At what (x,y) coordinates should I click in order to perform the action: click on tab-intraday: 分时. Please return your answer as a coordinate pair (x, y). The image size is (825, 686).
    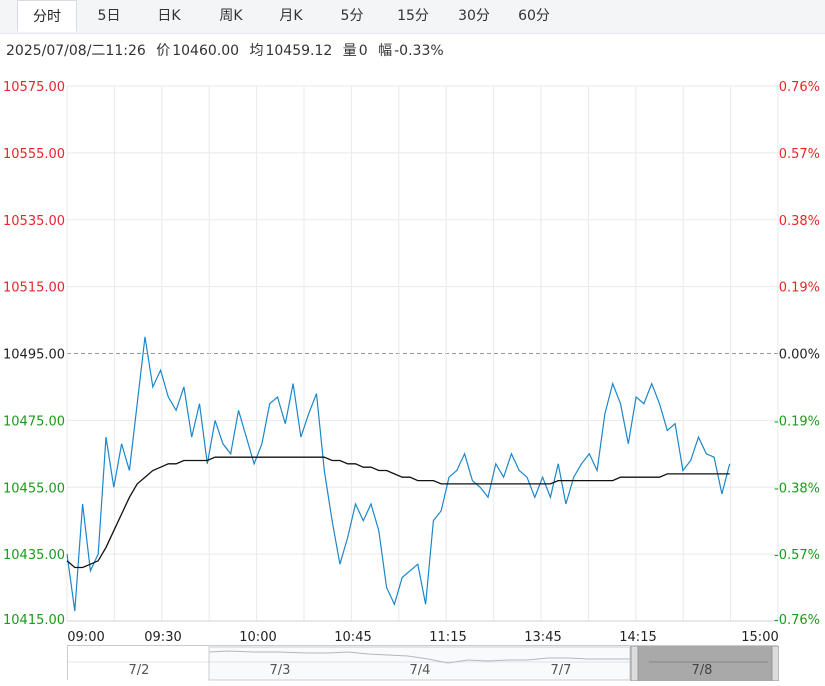
    Looking at the image, I should click on (47, 16).